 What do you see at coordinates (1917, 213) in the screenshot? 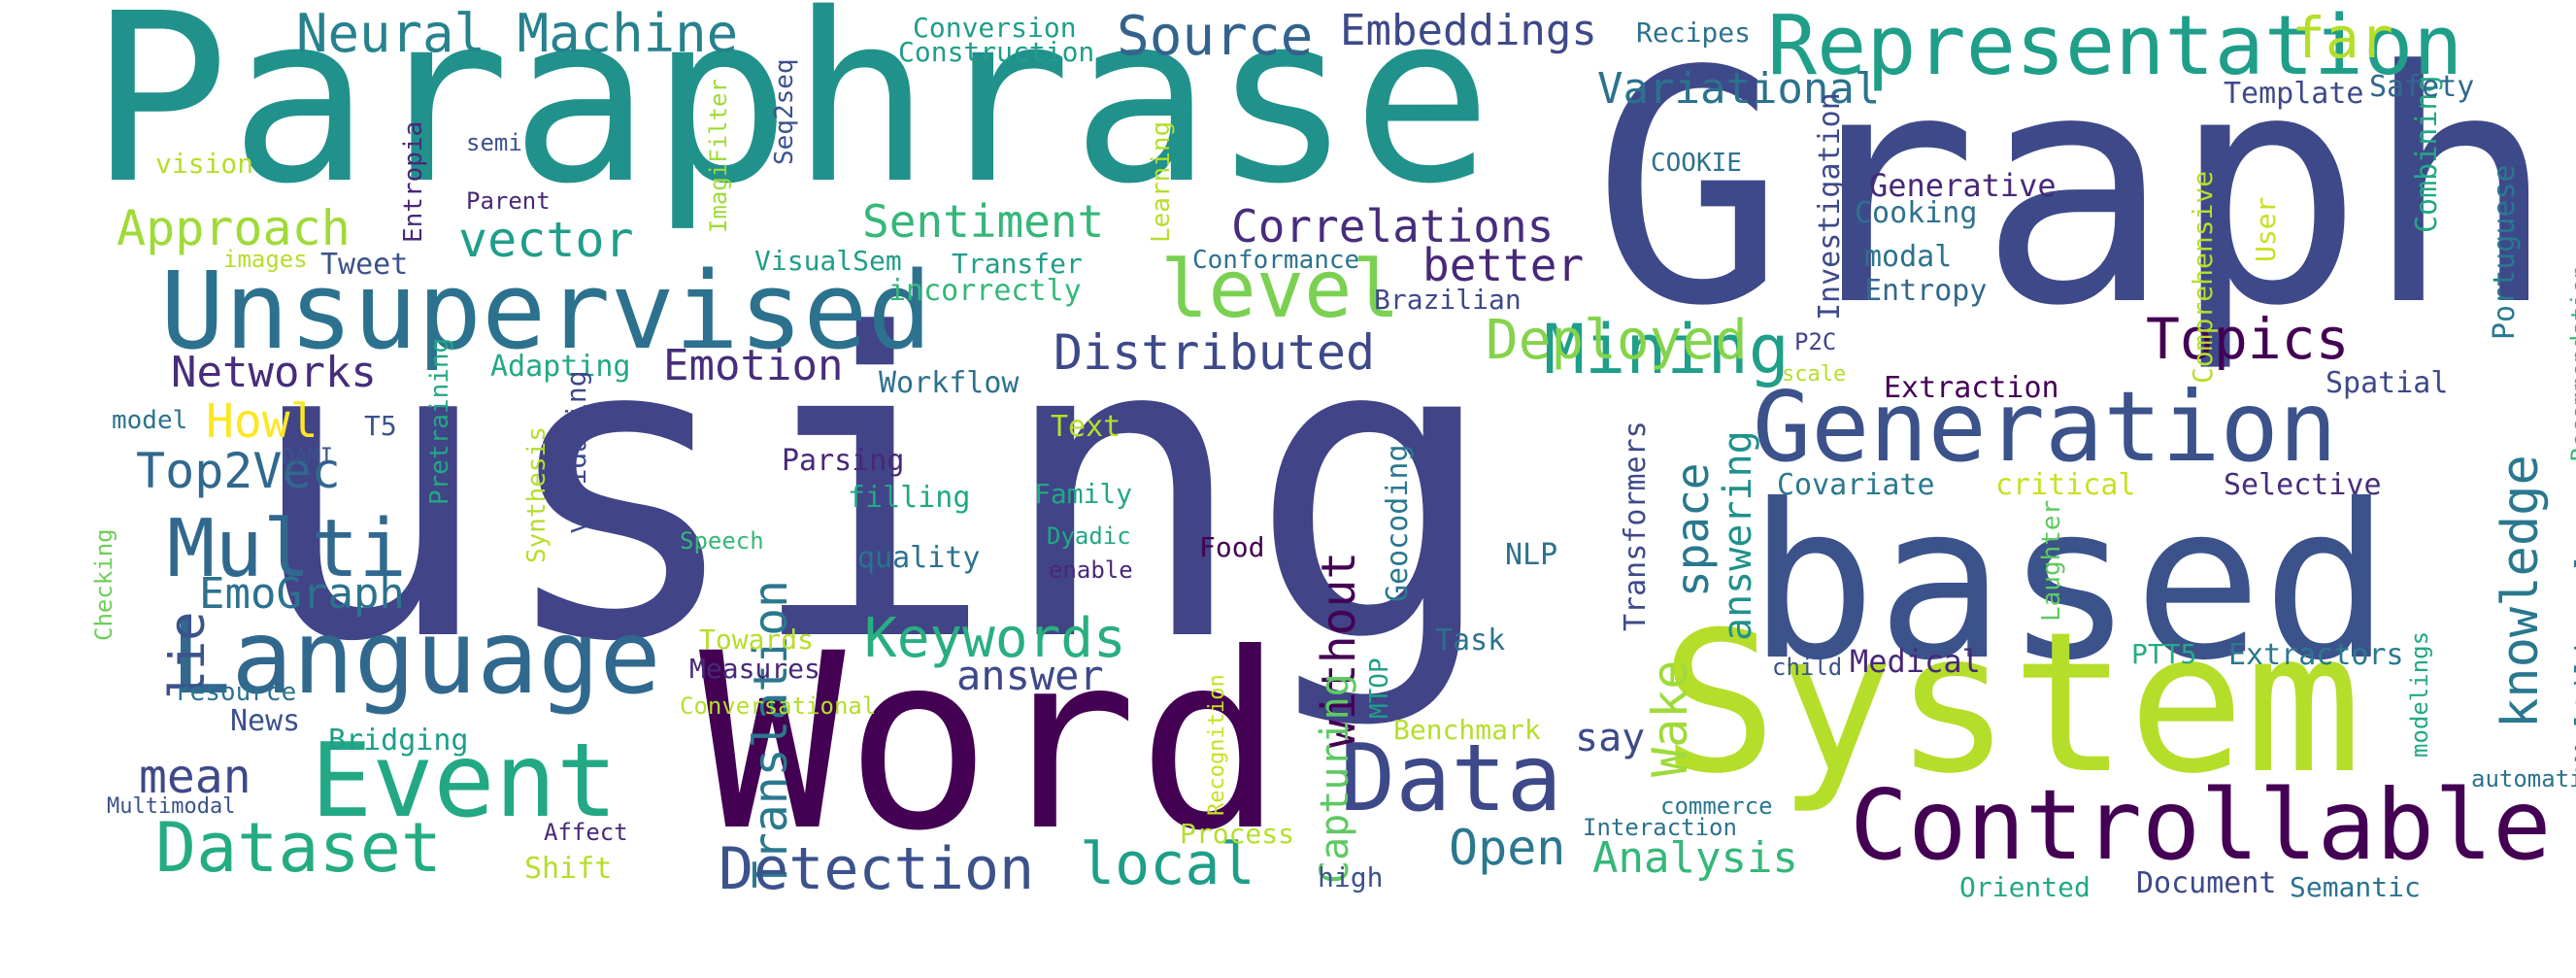
I see `word-cooking: Cooking` at bounding box center [1917, 213].